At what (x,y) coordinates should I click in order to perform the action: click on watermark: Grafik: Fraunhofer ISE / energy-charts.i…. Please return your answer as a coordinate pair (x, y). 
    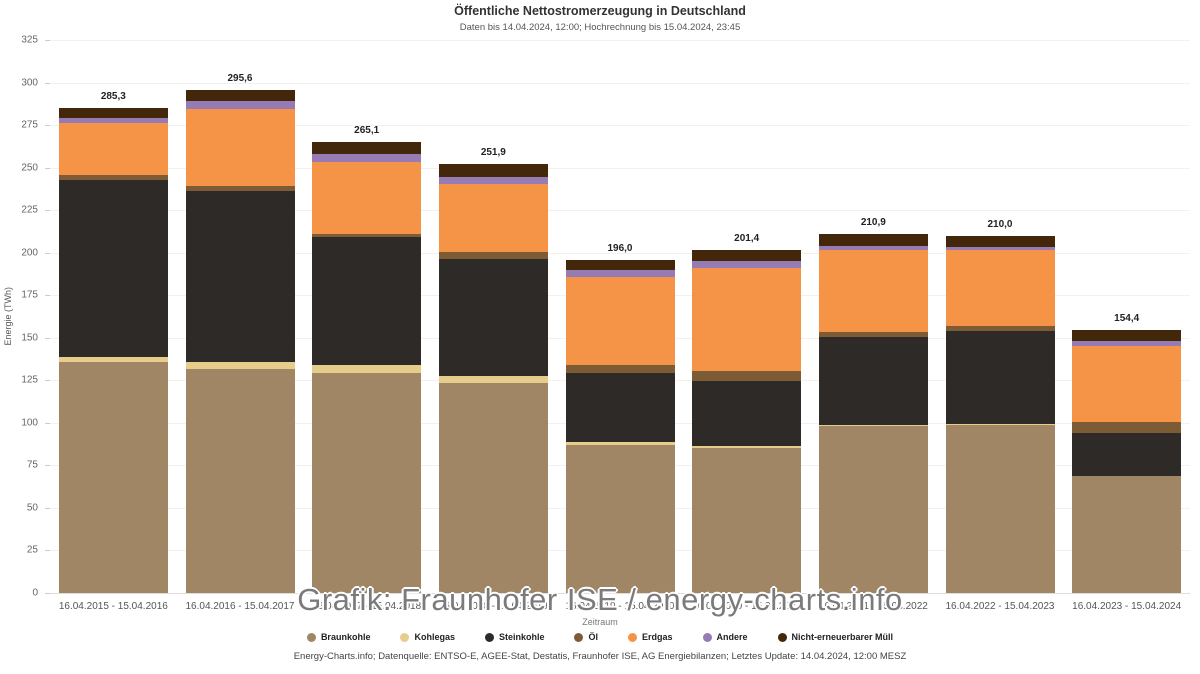
    Looking at the image, I should click on (600, 599).